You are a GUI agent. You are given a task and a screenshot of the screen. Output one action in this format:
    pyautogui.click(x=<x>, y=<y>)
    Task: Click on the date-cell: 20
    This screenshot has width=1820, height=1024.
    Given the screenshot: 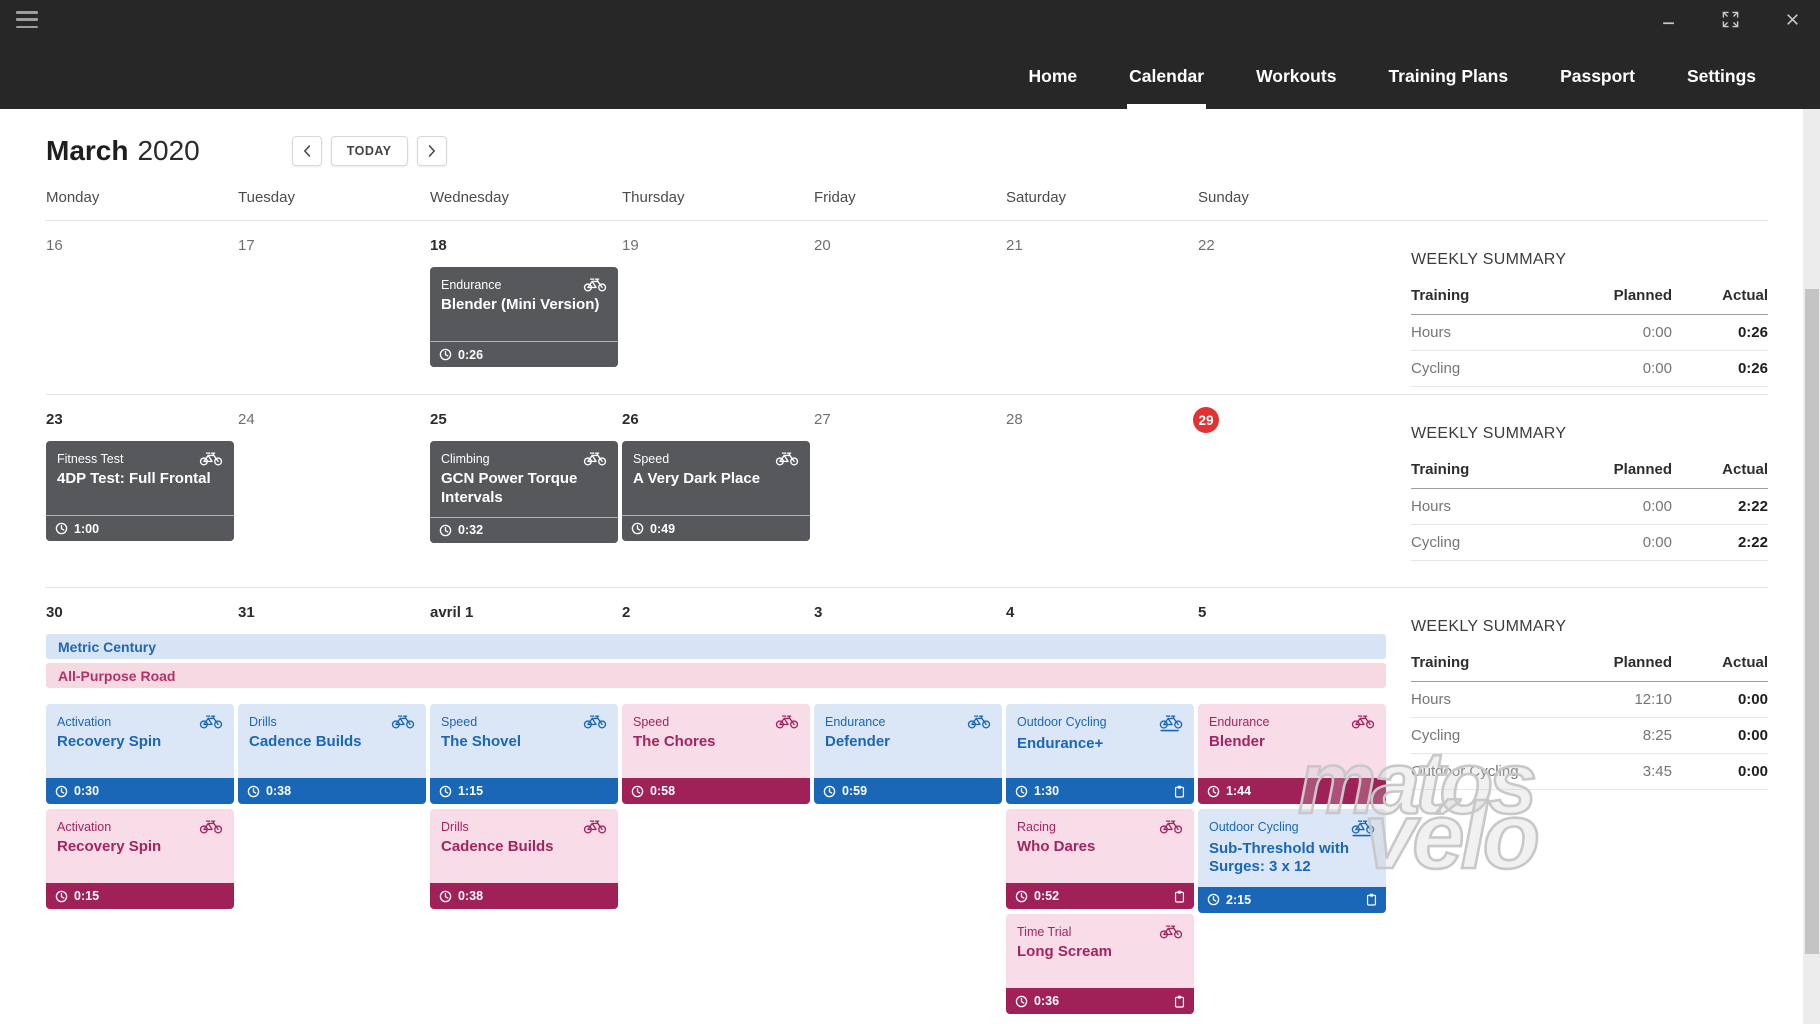 What is the action you would take?
    pyautogui.click(x=910, y=248)
    